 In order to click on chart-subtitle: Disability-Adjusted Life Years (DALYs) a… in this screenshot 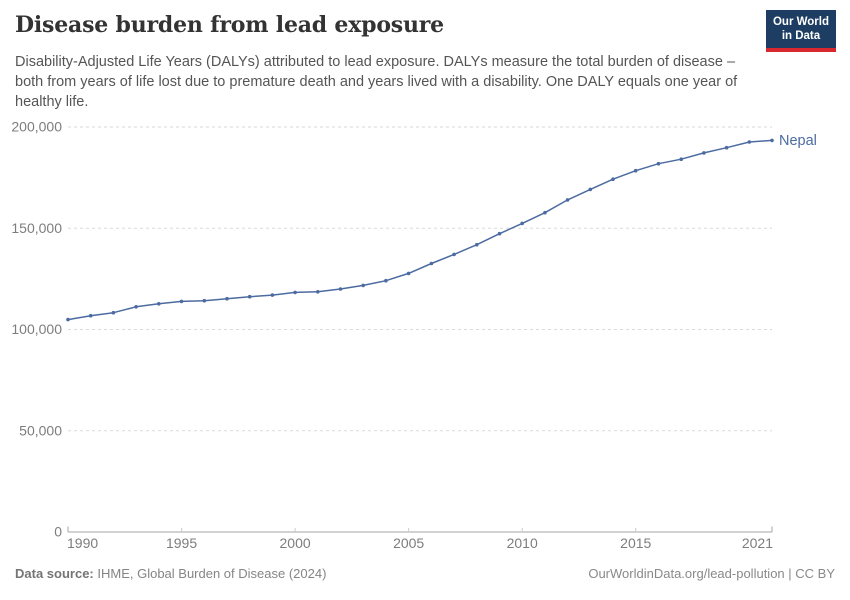, I will do `click(376, 82)`.